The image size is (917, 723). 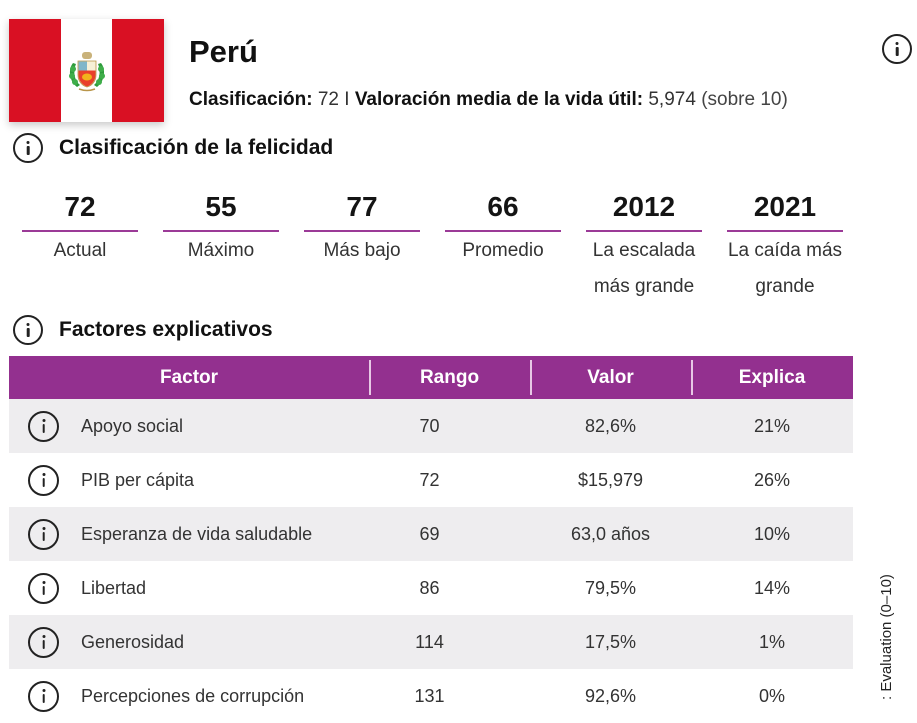 I want to click on life-evaluation-label: Valoración media de la vida útil:, so click(x=499, y=99).